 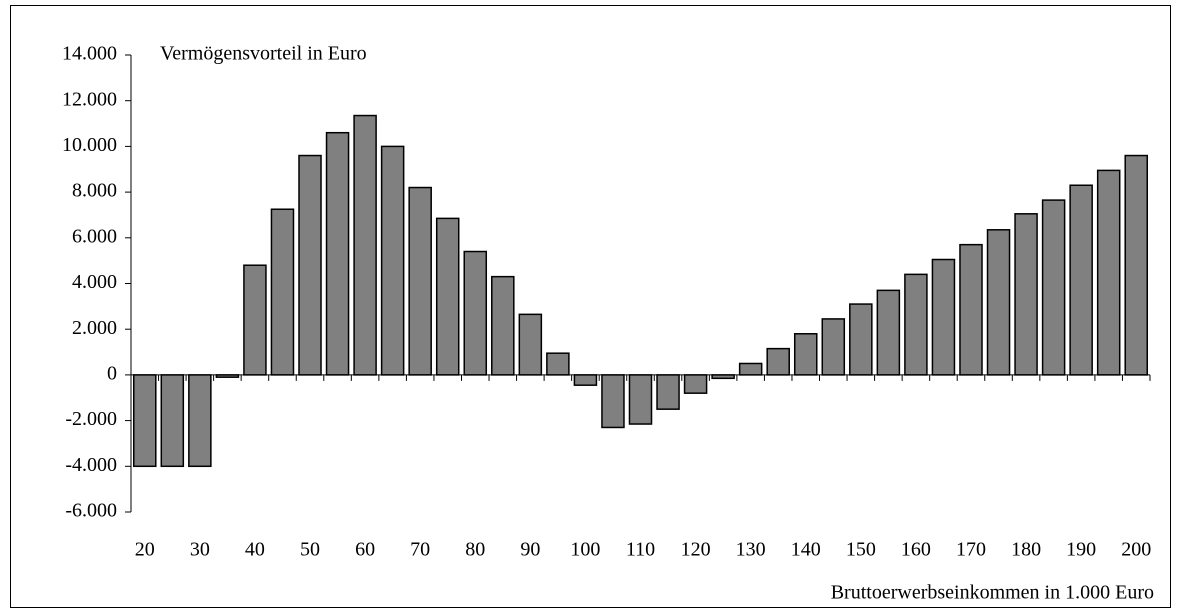 I want to click on x-tick-label: 140, so click(x=806, y=550).